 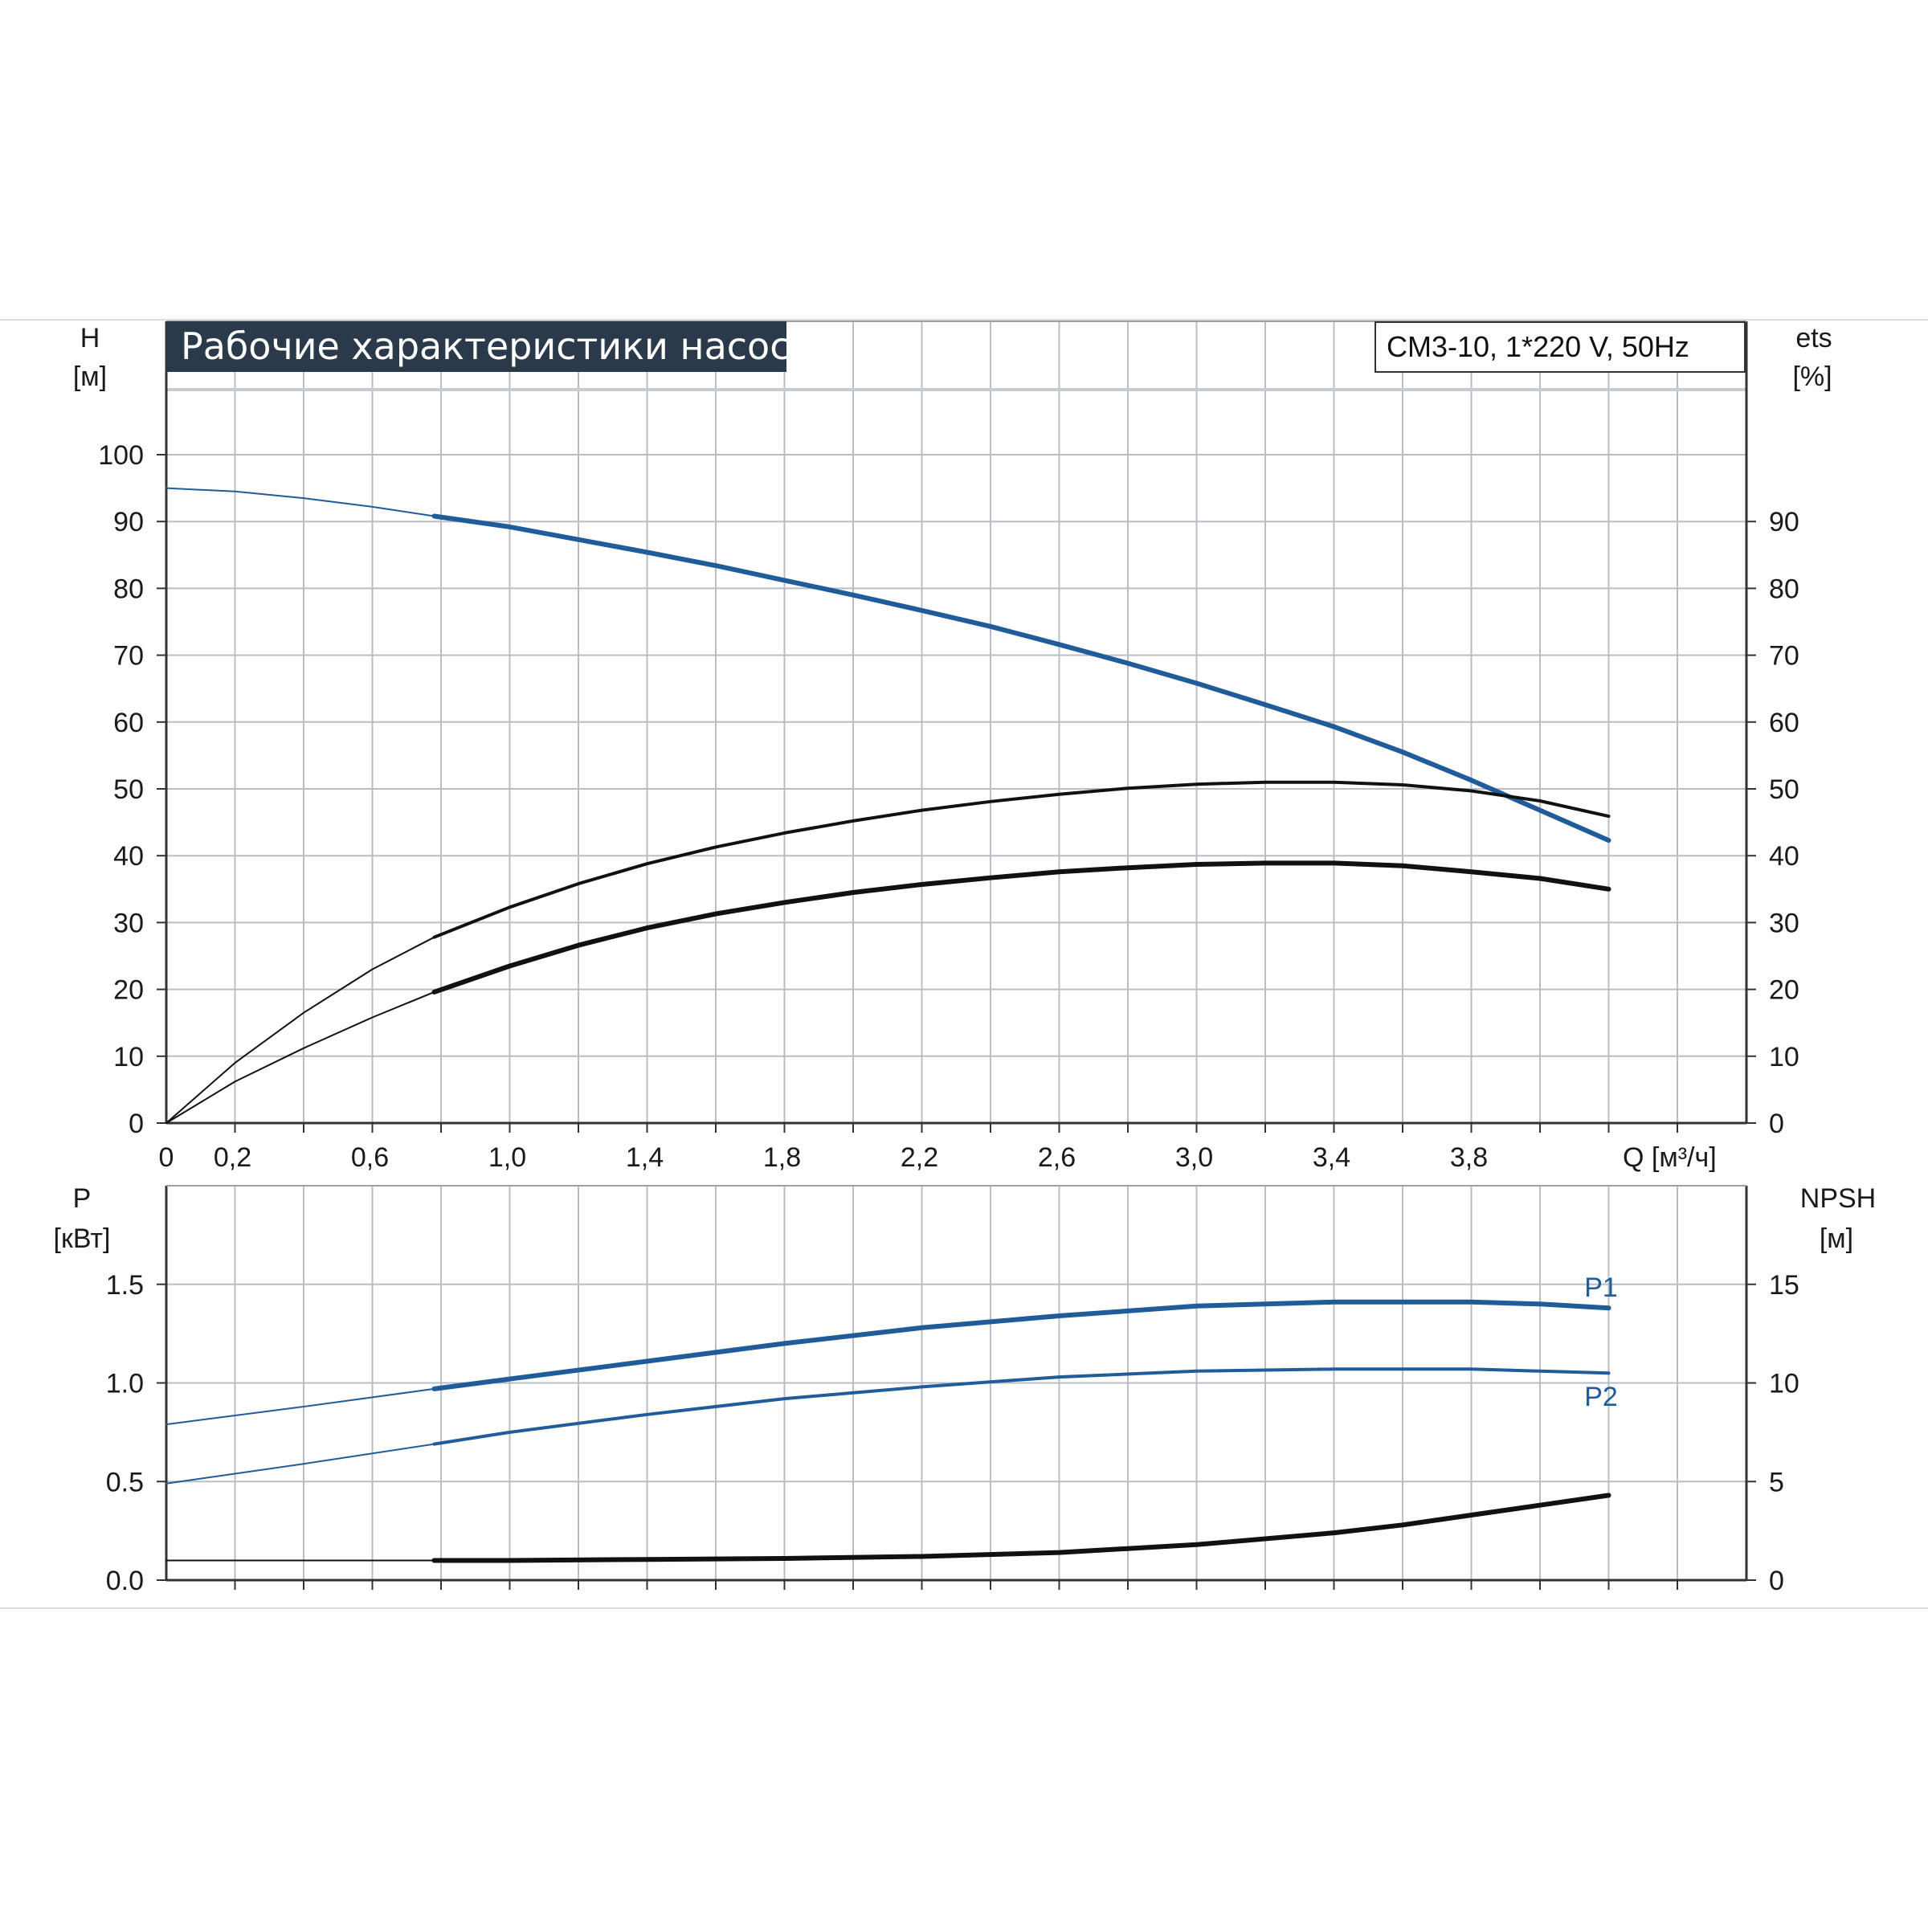 What do you see at coordinates (128, 723) in the screenshot?
I see `y-tick-label-left: 60` at bounding box center [128, 723].